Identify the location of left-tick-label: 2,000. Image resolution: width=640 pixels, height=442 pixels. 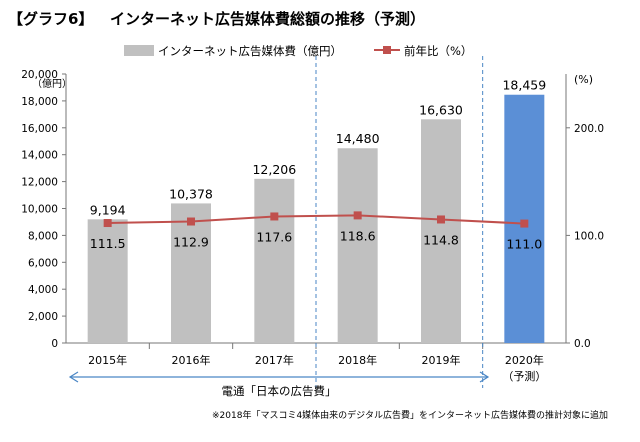
(43, 317).